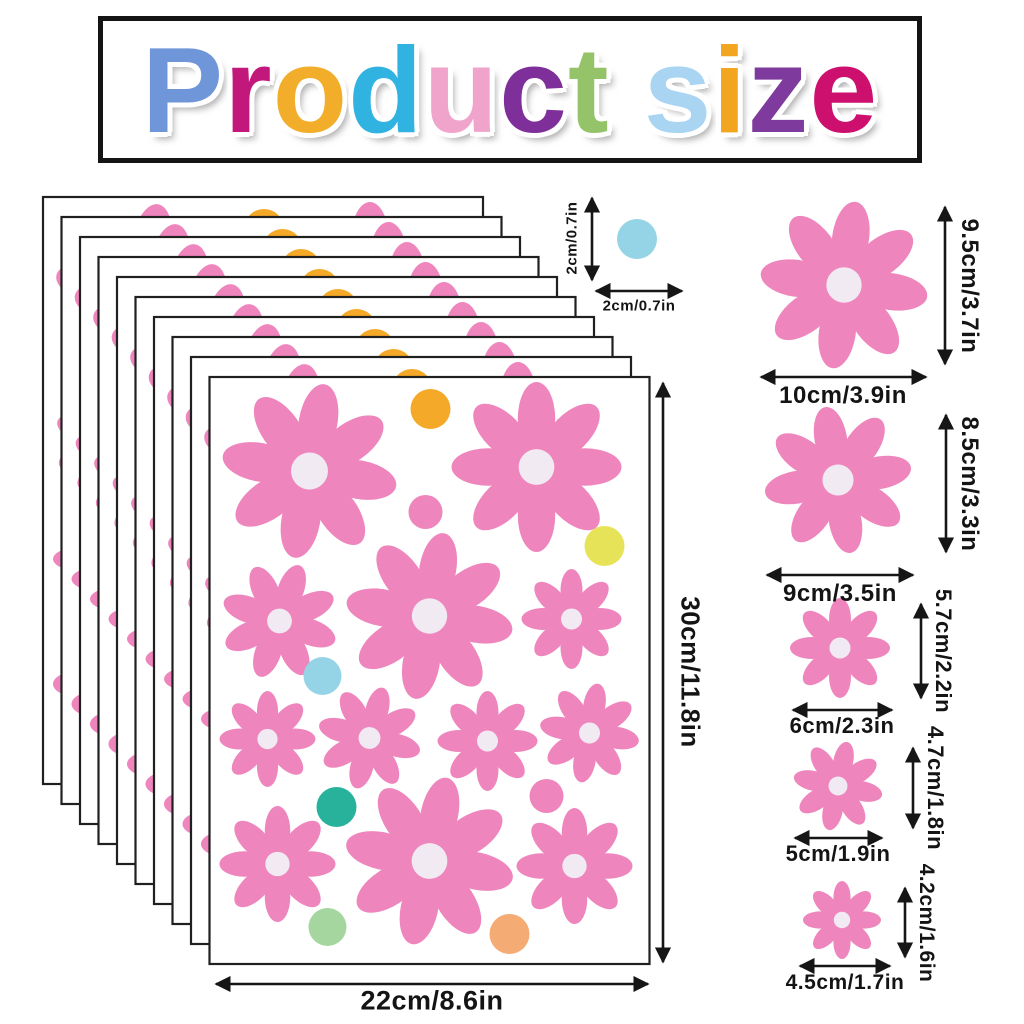 The width and height of the screenshot is (1024, 1024). What do you see at coordinates (842, 725) in the screenshot?
I see `flower-width-label: 6cm/2.3in` at bounding box center [842, 725].